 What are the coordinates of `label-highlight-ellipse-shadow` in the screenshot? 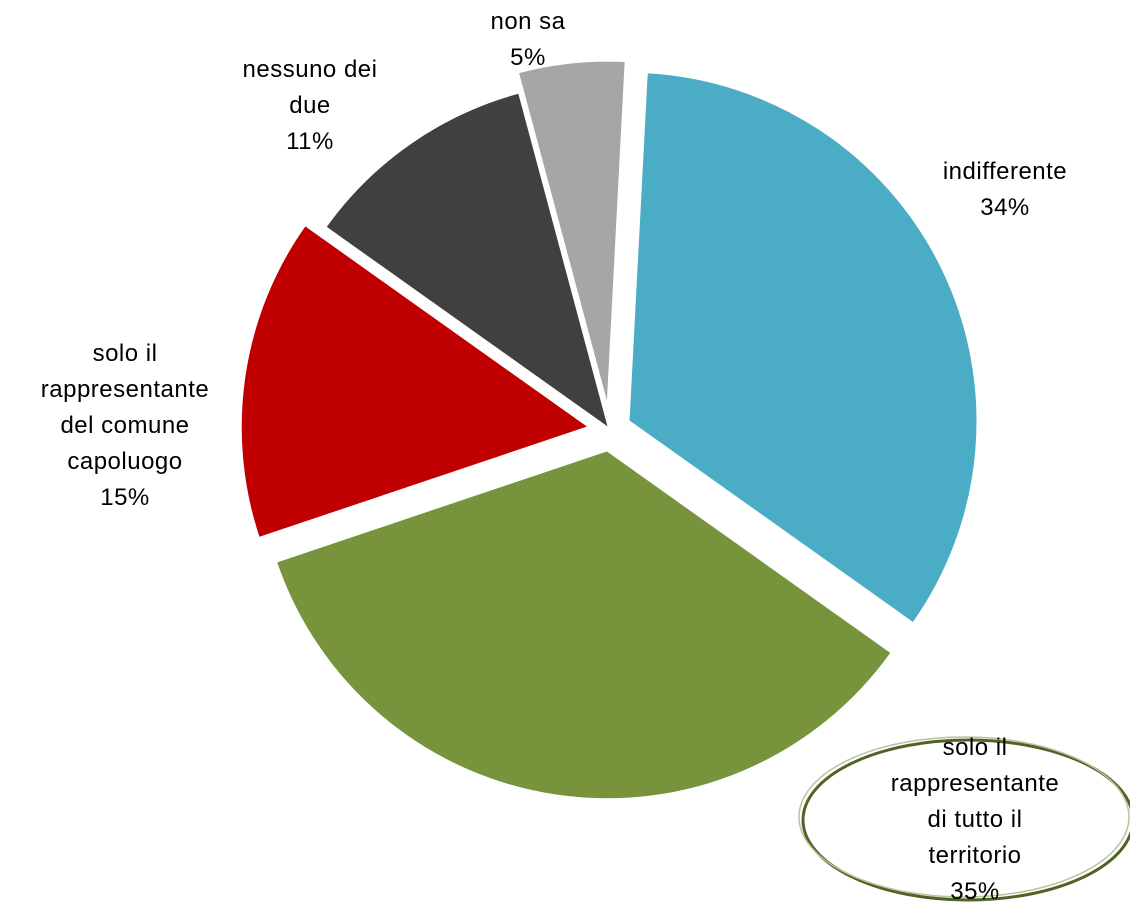 It's located at (964, 817).